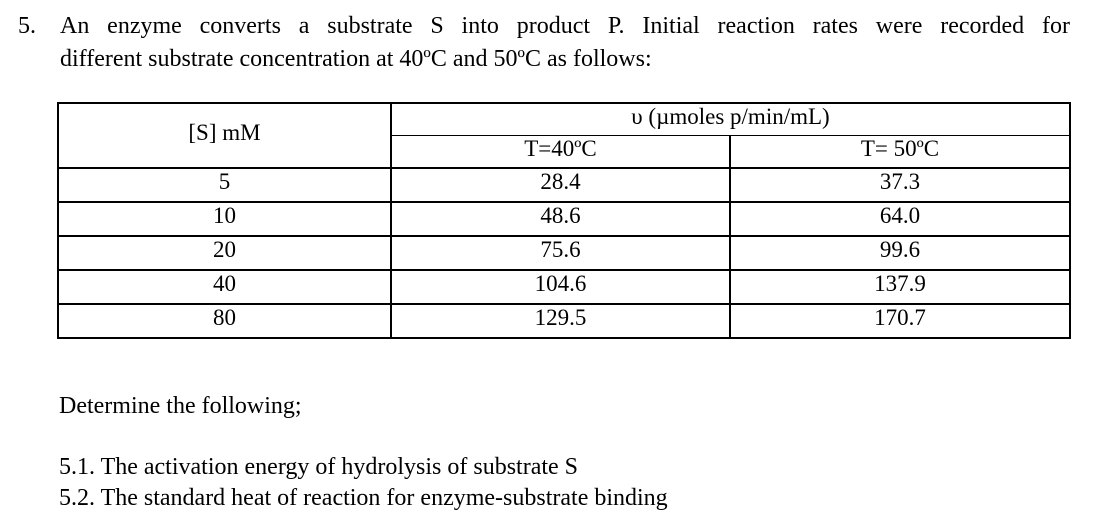 This screenshot has height=522, width=1093. Describe the element at coordinates (730, 119) in the screenshot. I see `reaction-rate-header: υ (µmoles p/min/mL)` at that location.